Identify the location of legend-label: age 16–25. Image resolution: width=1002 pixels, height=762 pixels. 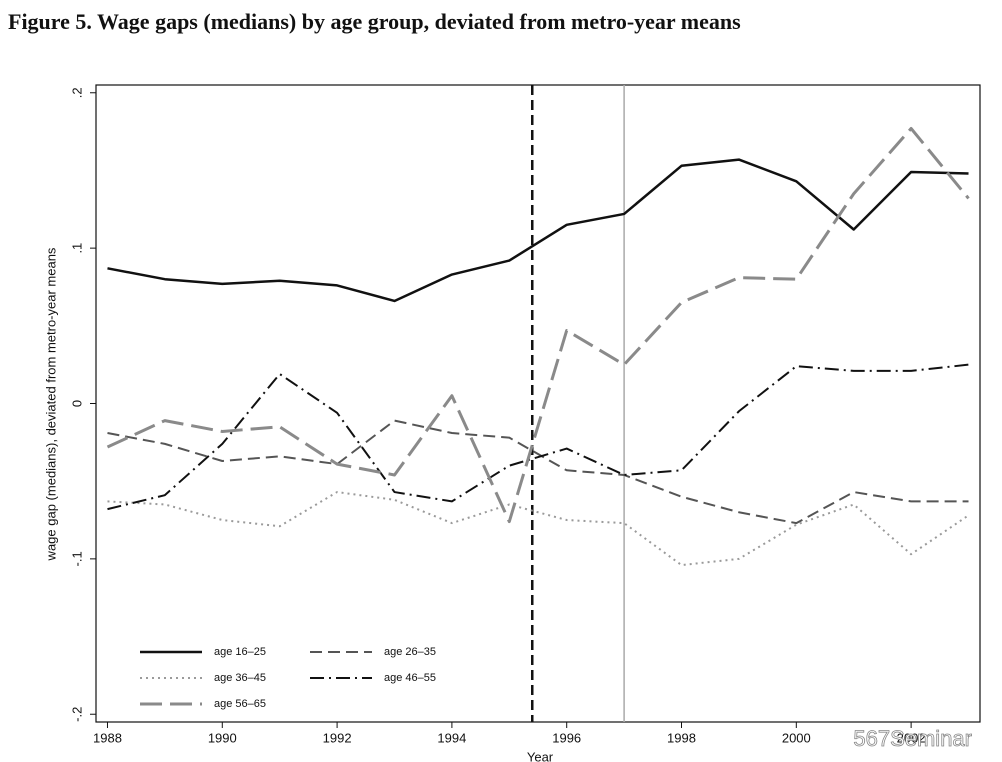
(240, 652).